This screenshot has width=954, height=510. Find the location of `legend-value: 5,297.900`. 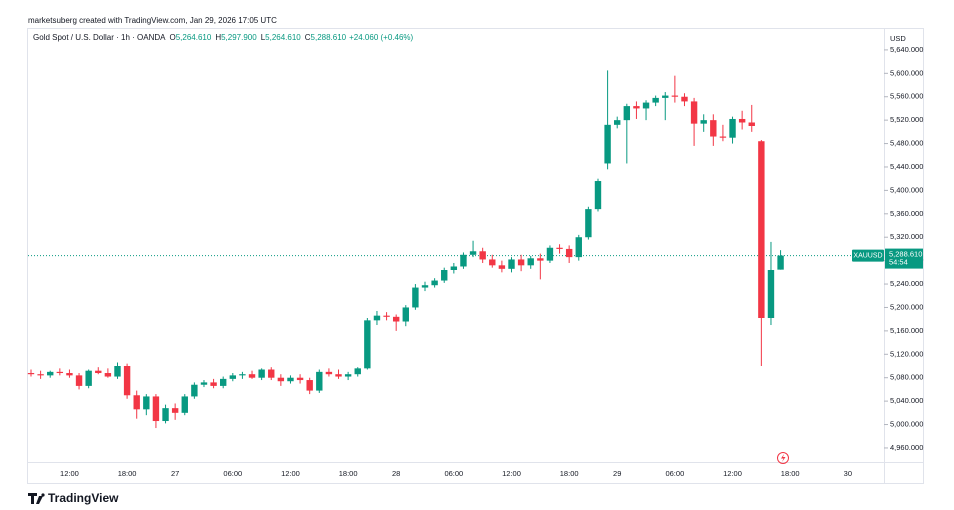

legend-value: 5,297.900 is located at coordinates (239, 37).